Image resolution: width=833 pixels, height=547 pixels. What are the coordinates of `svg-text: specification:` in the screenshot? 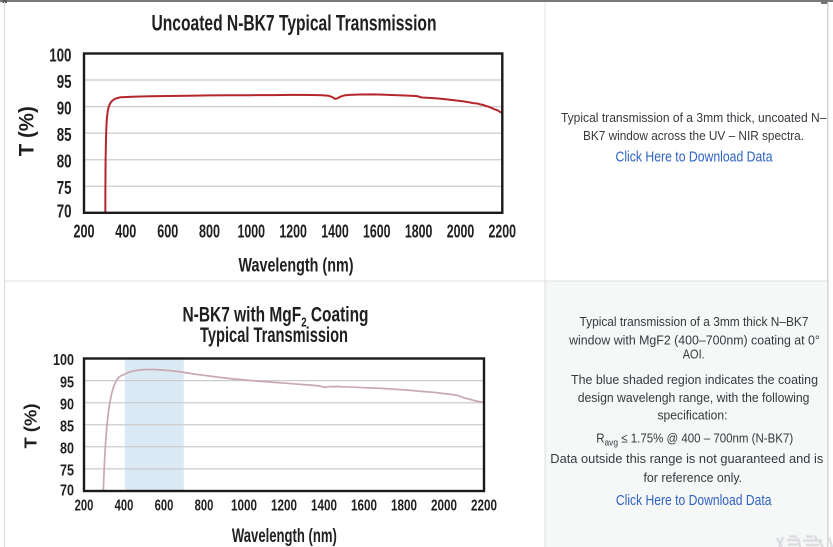 It's located at (693, 415).